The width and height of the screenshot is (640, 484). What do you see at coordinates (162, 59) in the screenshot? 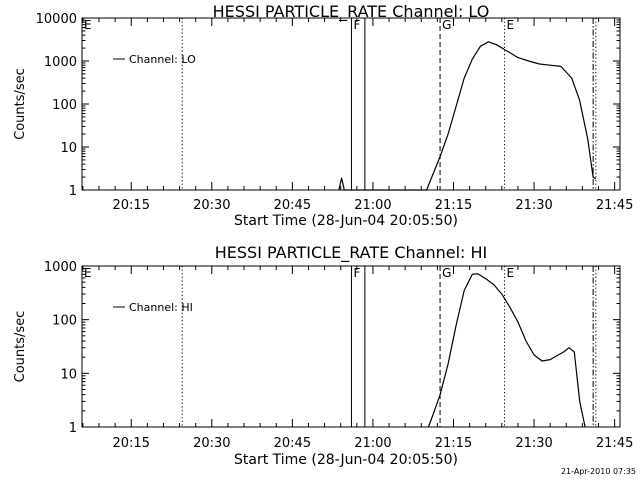
I see `legend-label: Channel: LO` at bounding box center [162, 59].